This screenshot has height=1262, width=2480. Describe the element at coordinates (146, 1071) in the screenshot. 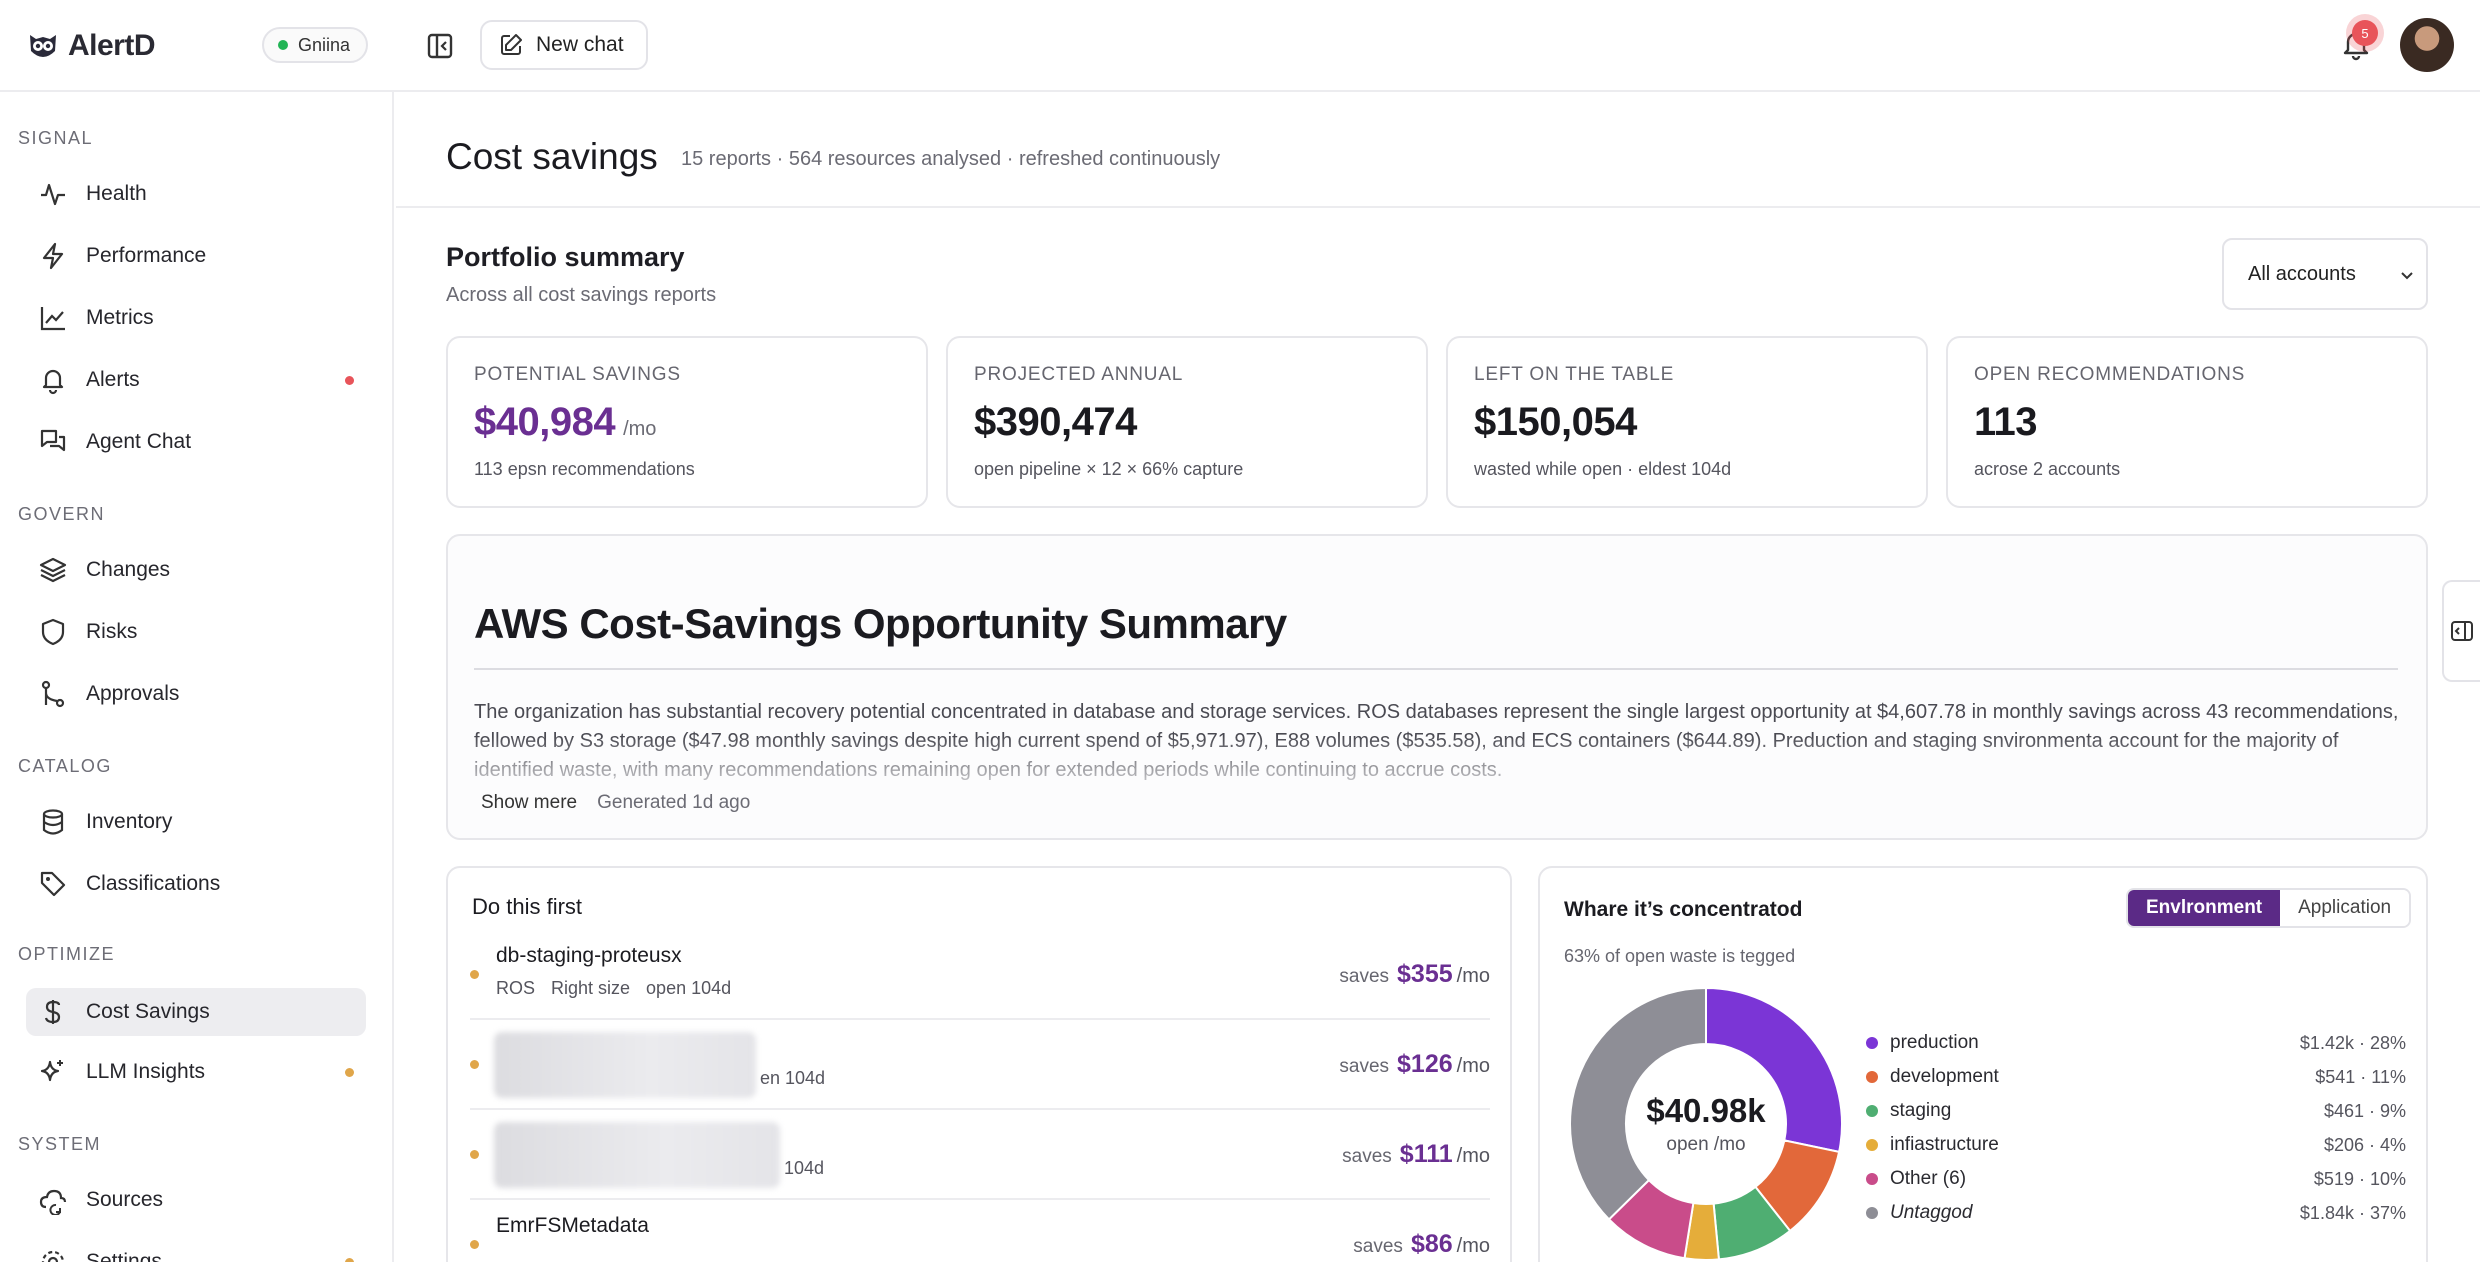

I see `sidebar-item-label: LLM Insights` at that location.